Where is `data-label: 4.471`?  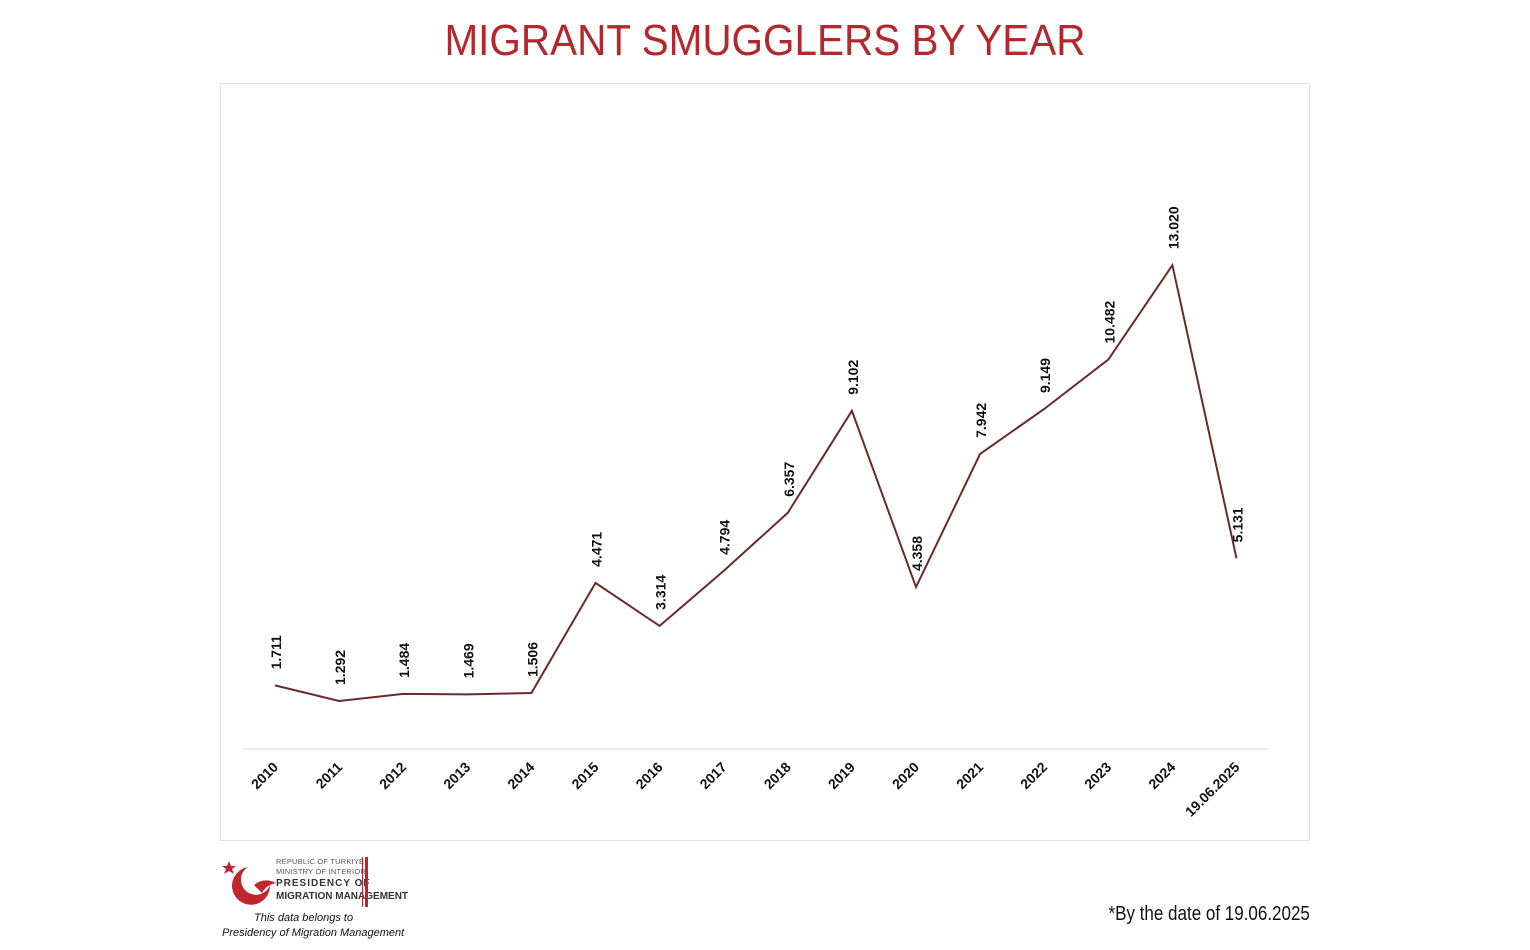
data-label: 4.471 is located at coordinates (597, 549).